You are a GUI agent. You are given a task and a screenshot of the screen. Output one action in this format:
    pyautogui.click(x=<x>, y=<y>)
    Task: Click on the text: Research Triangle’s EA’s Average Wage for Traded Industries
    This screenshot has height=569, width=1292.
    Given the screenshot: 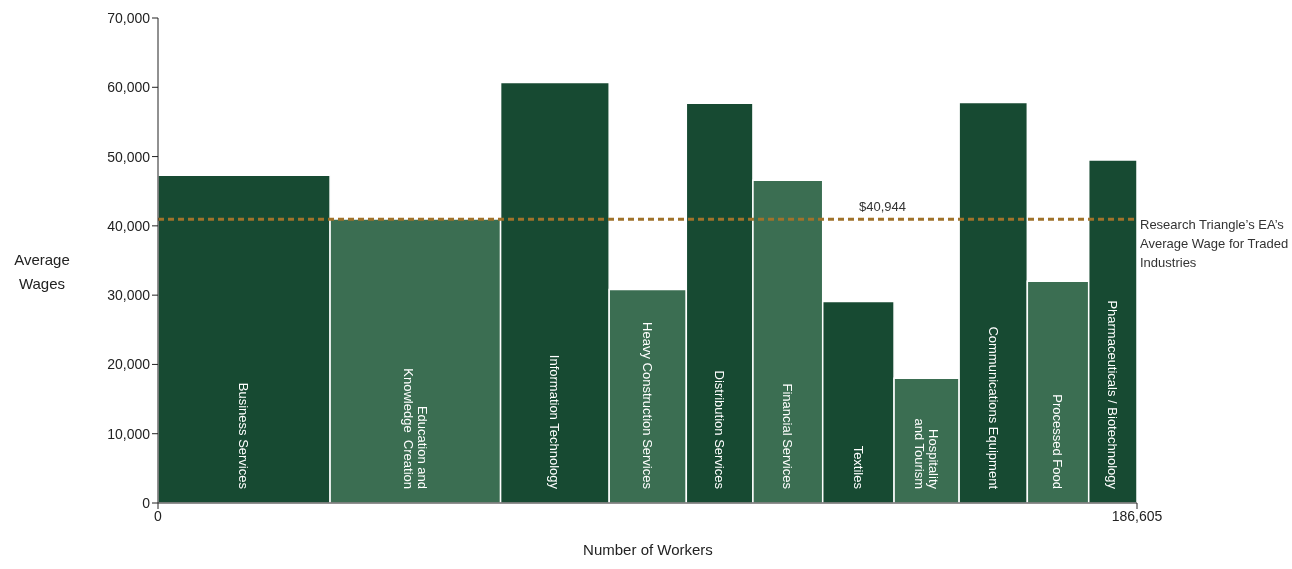 What is the action you would take?
    pyautogui.click(x=1215, y=244)
    